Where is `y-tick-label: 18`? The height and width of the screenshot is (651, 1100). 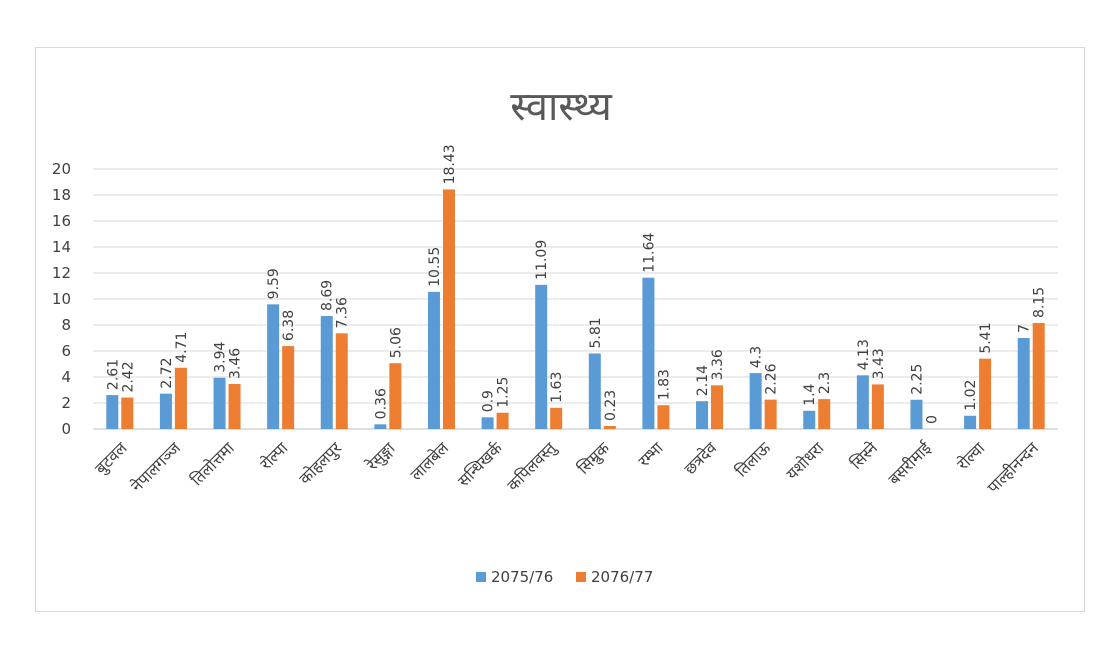 y-tick-label: 18 is located at coordinates (61, 195).